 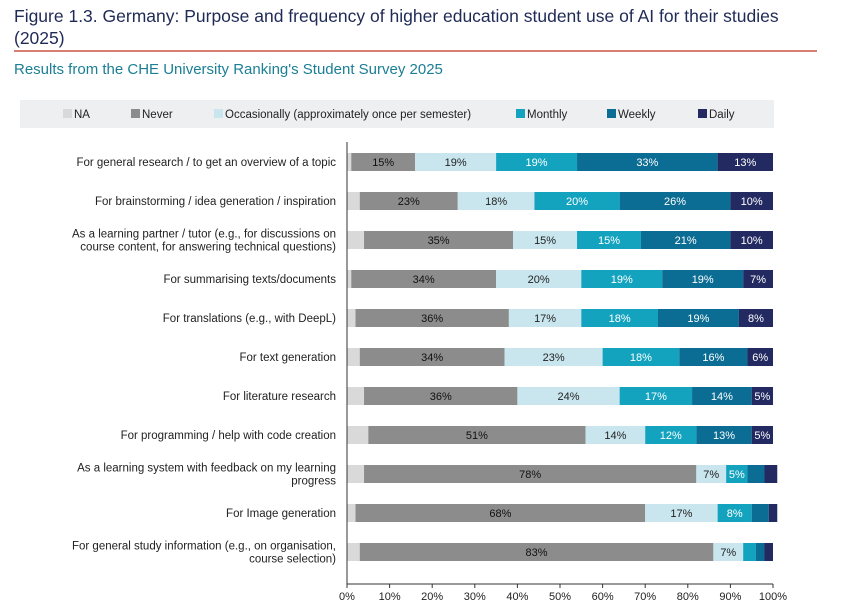 I want to click on x-tick-label: 30%, so click(x=475, y=597).